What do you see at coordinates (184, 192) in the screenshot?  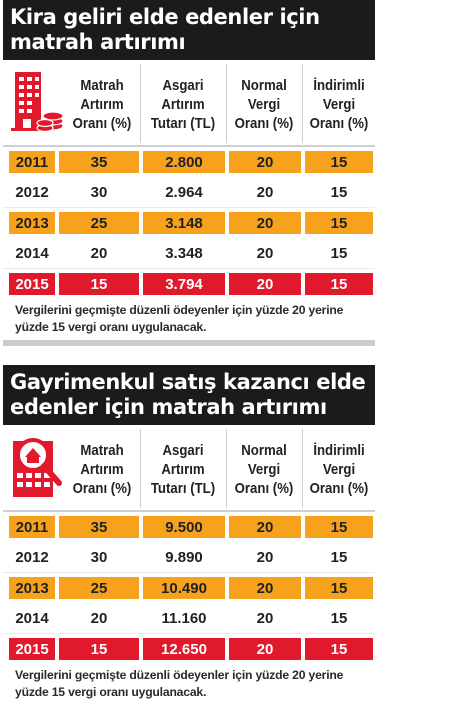 I see `minimum-amount-cell: 2.964` at bounding box center [184, 192].